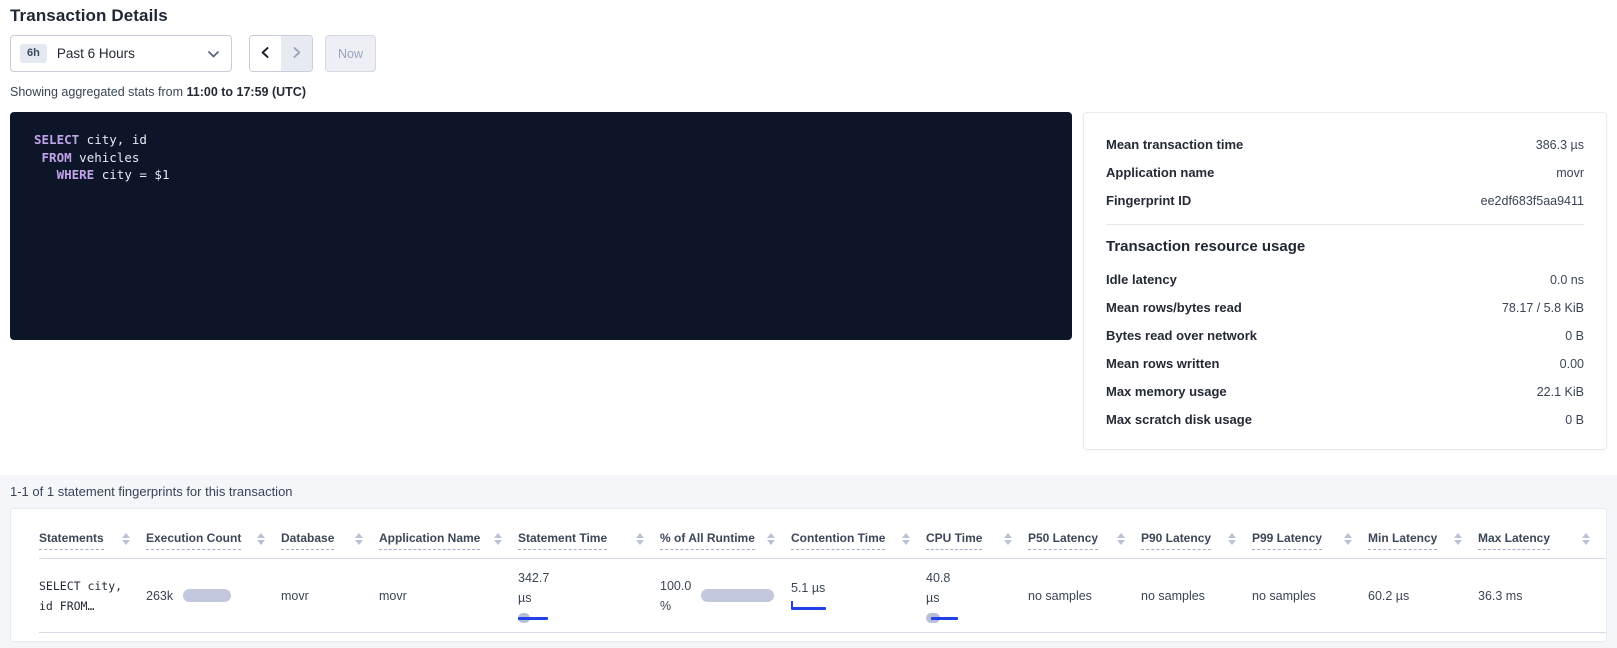 The width and height of the screenshot is (1617, 648). What do you see at coordinates (1345, 363) in the screenshot?
I see `resource-row: Mean rows written 0.00` at bounding box center [1345, 363].